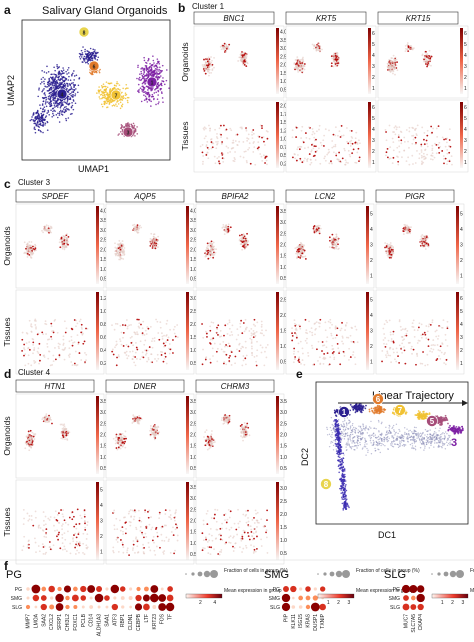 Image resolution: width=474 pixels, height=642 pixels. Describe the element at coordinates (96, 90) in the screenshot. I see `panel-a-frame` at that location.